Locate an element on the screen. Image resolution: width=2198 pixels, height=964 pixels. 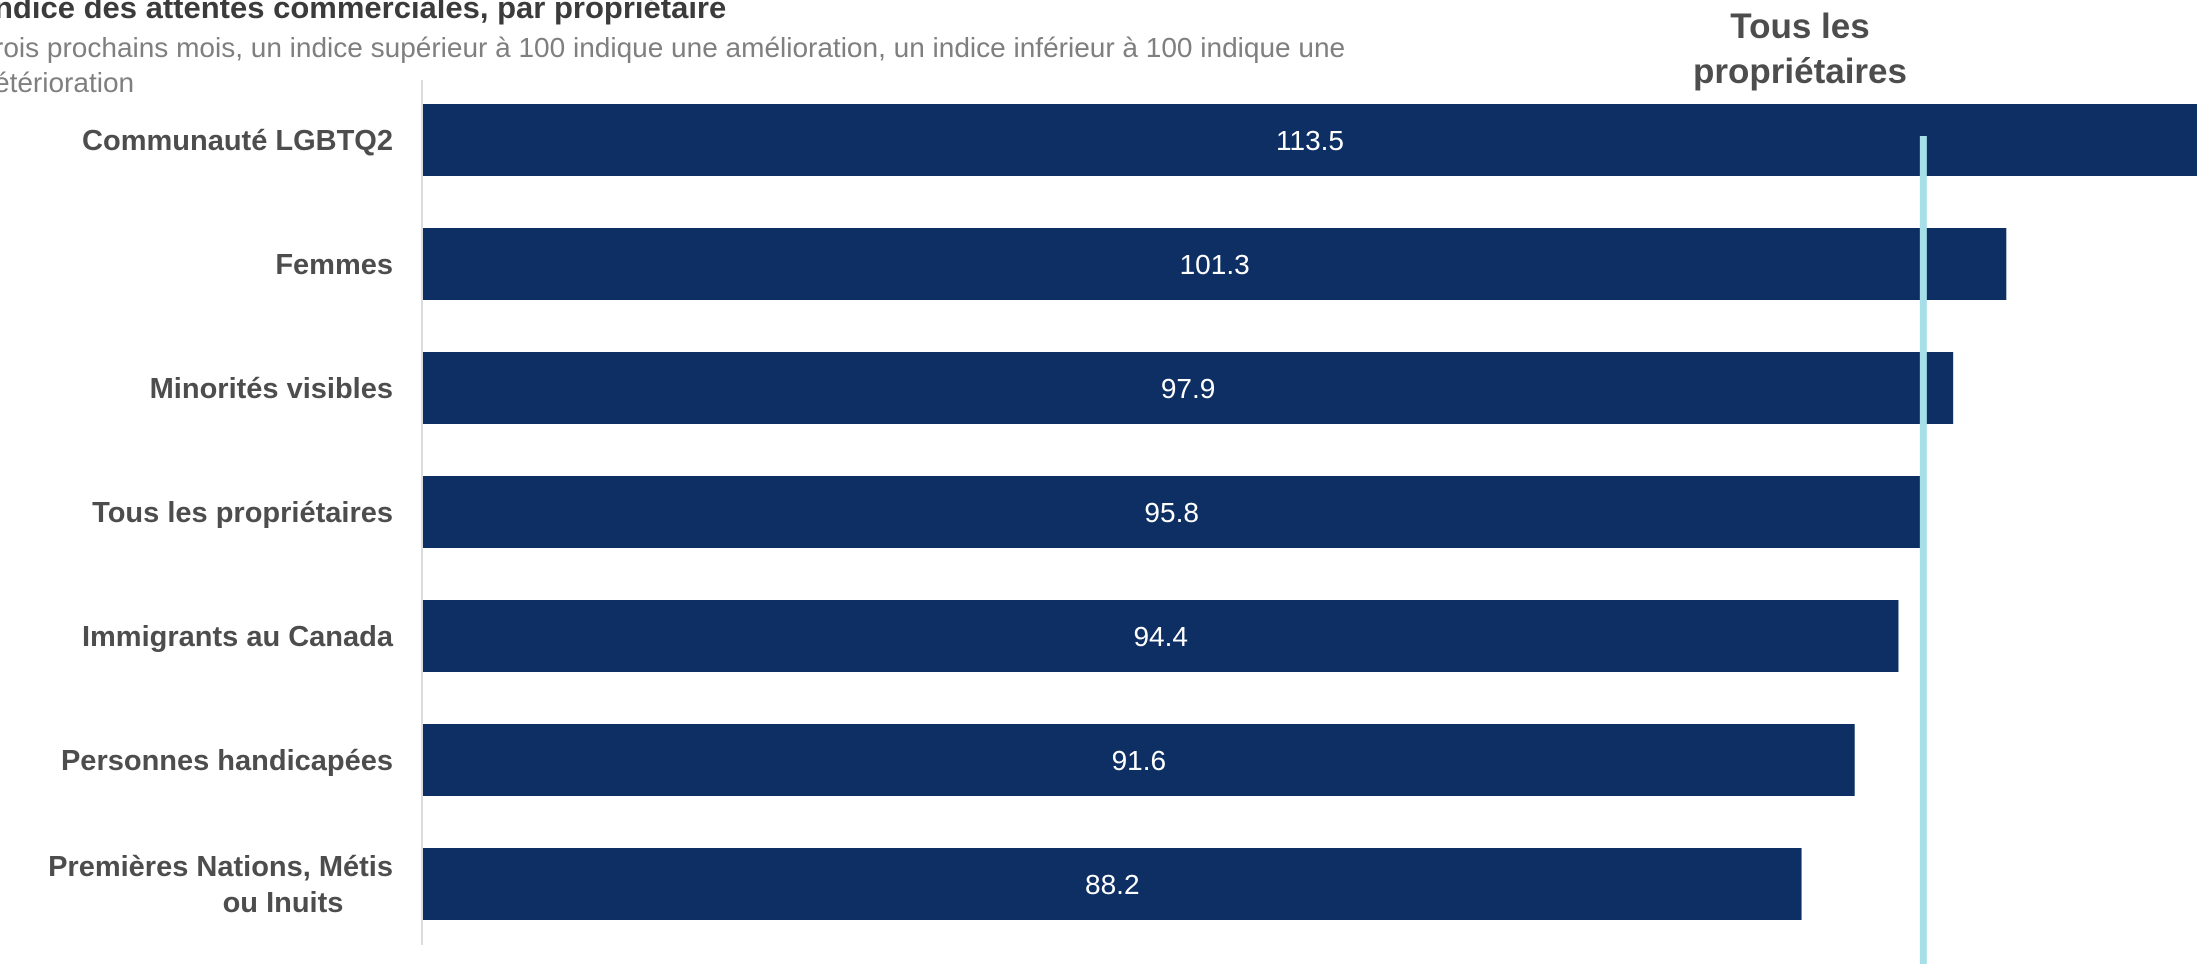
tick-label: Personnes handicapées is located at coordinates (227, 761).